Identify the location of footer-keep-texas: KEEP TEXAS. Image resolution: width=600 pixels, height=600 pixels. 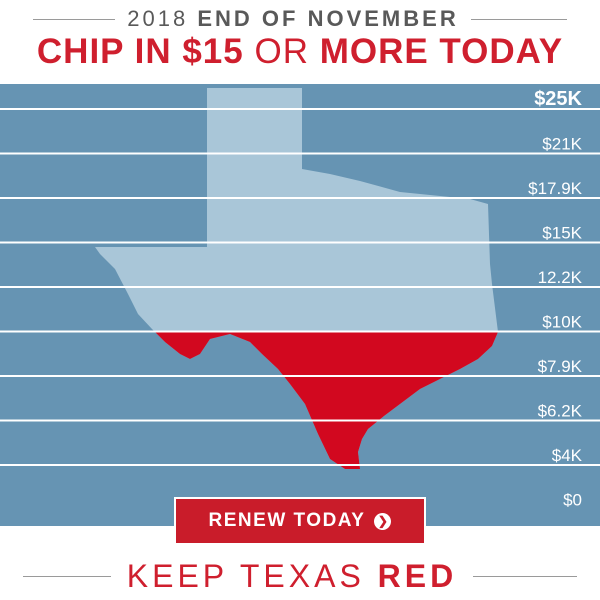
(245, 575).